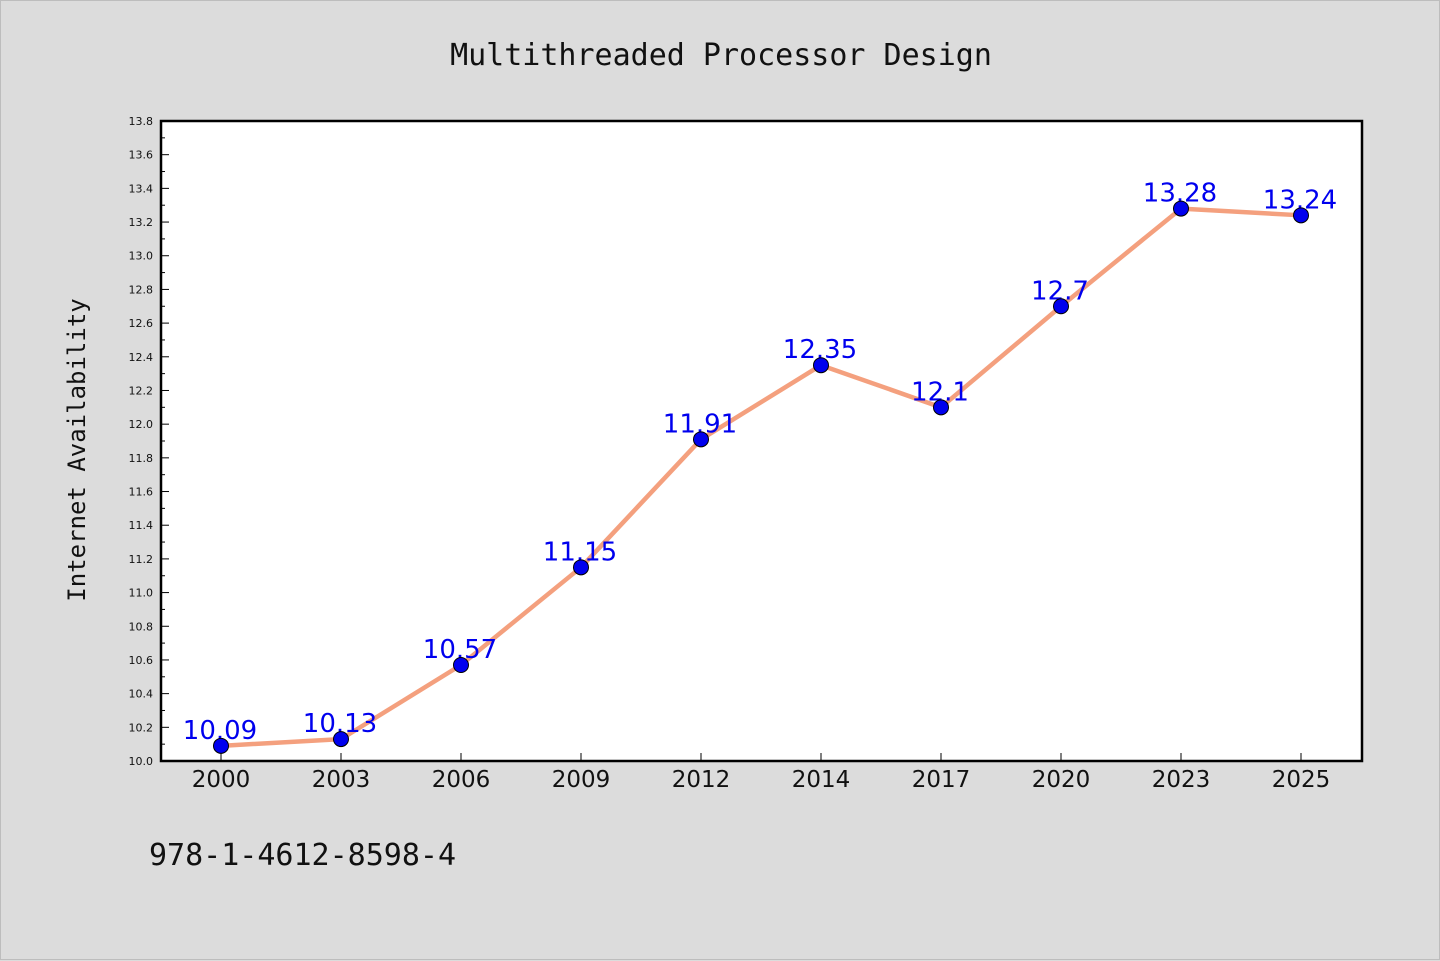 Image resolution: width=1440 pixels, height=961 pixels. I want to click on y-tick-label: 13.8, so click(141, 121).